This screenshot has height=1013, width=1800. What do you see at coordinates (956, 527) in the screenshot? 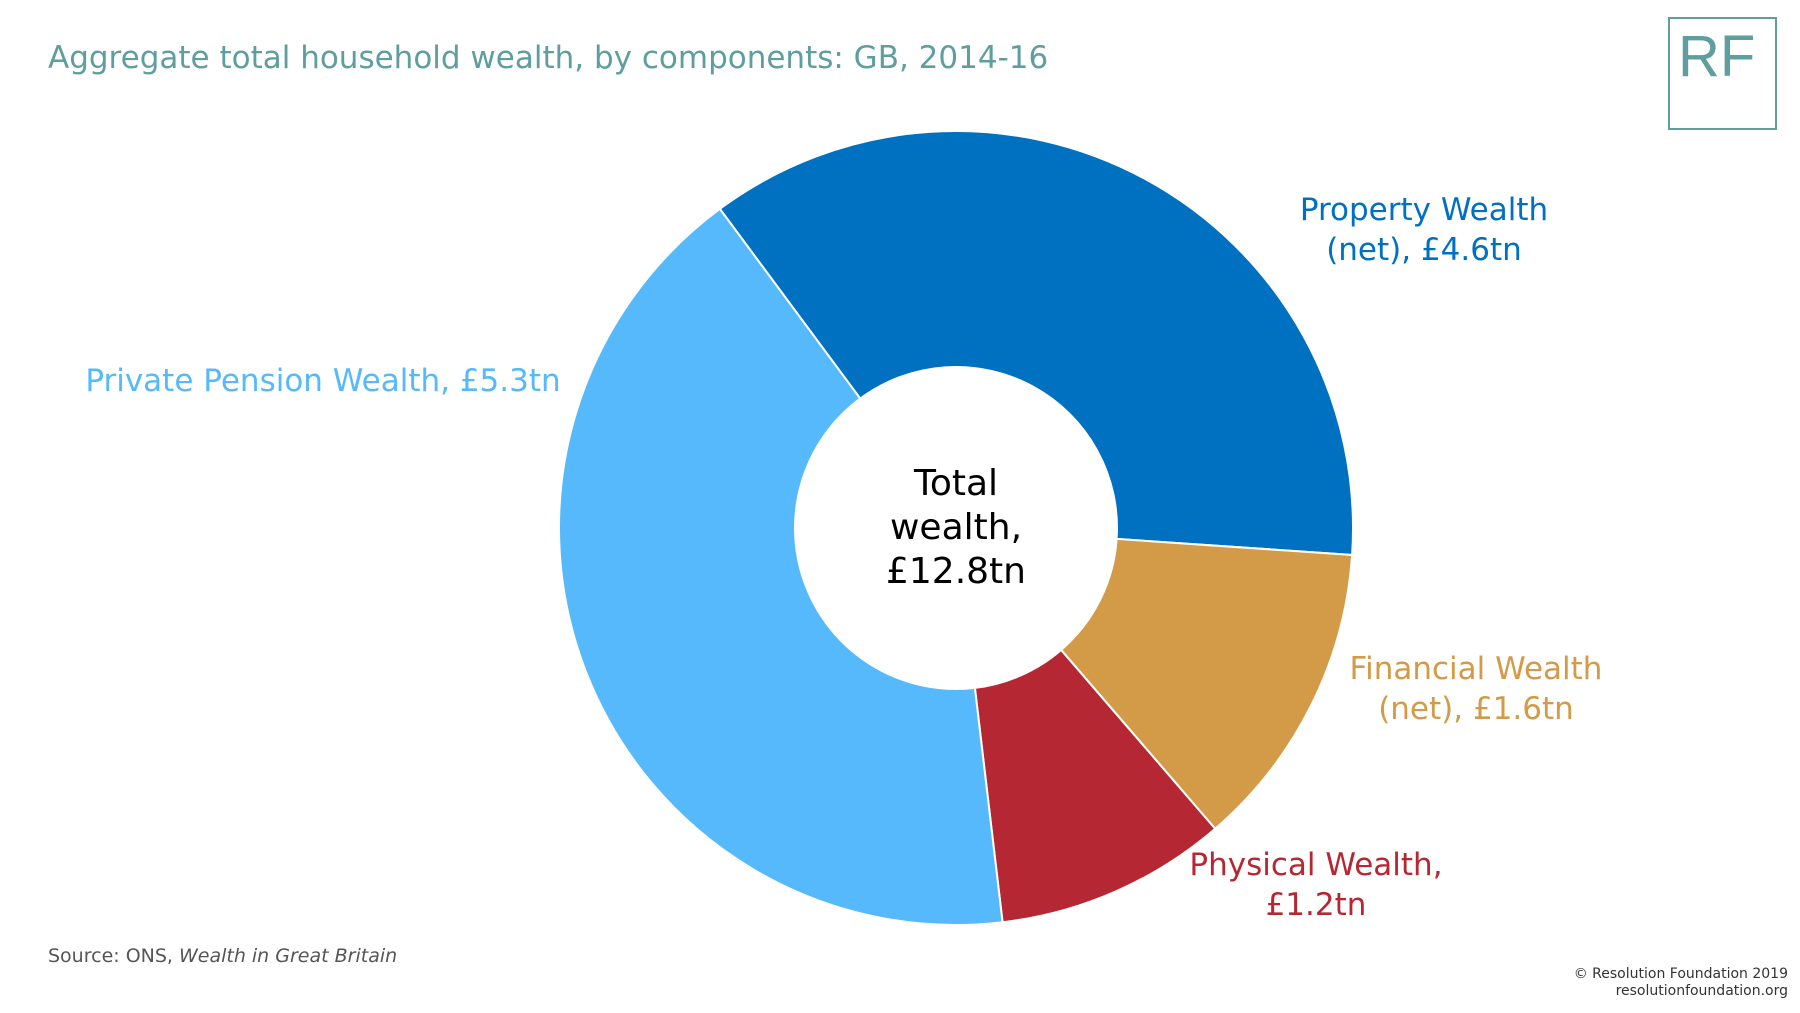
I see `center-label: Total wealth, £12.8tn` at bounding box center [956, 527].